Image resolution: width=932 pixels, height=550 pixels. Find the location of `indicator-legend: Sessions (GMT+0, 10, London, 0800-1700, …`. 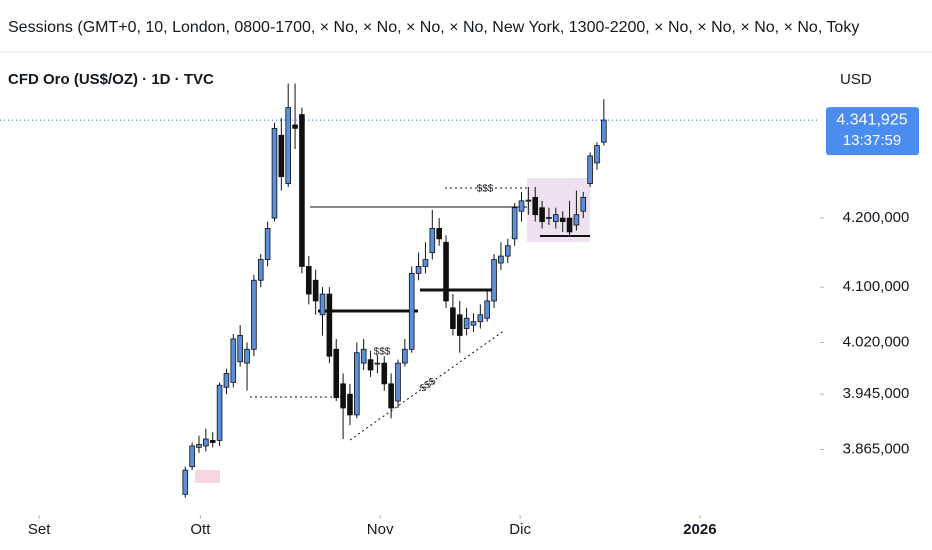

indicator-legend: Sessions (GMT+0, 10, London, 0800-1700, … is located at coordinates (433, 27).